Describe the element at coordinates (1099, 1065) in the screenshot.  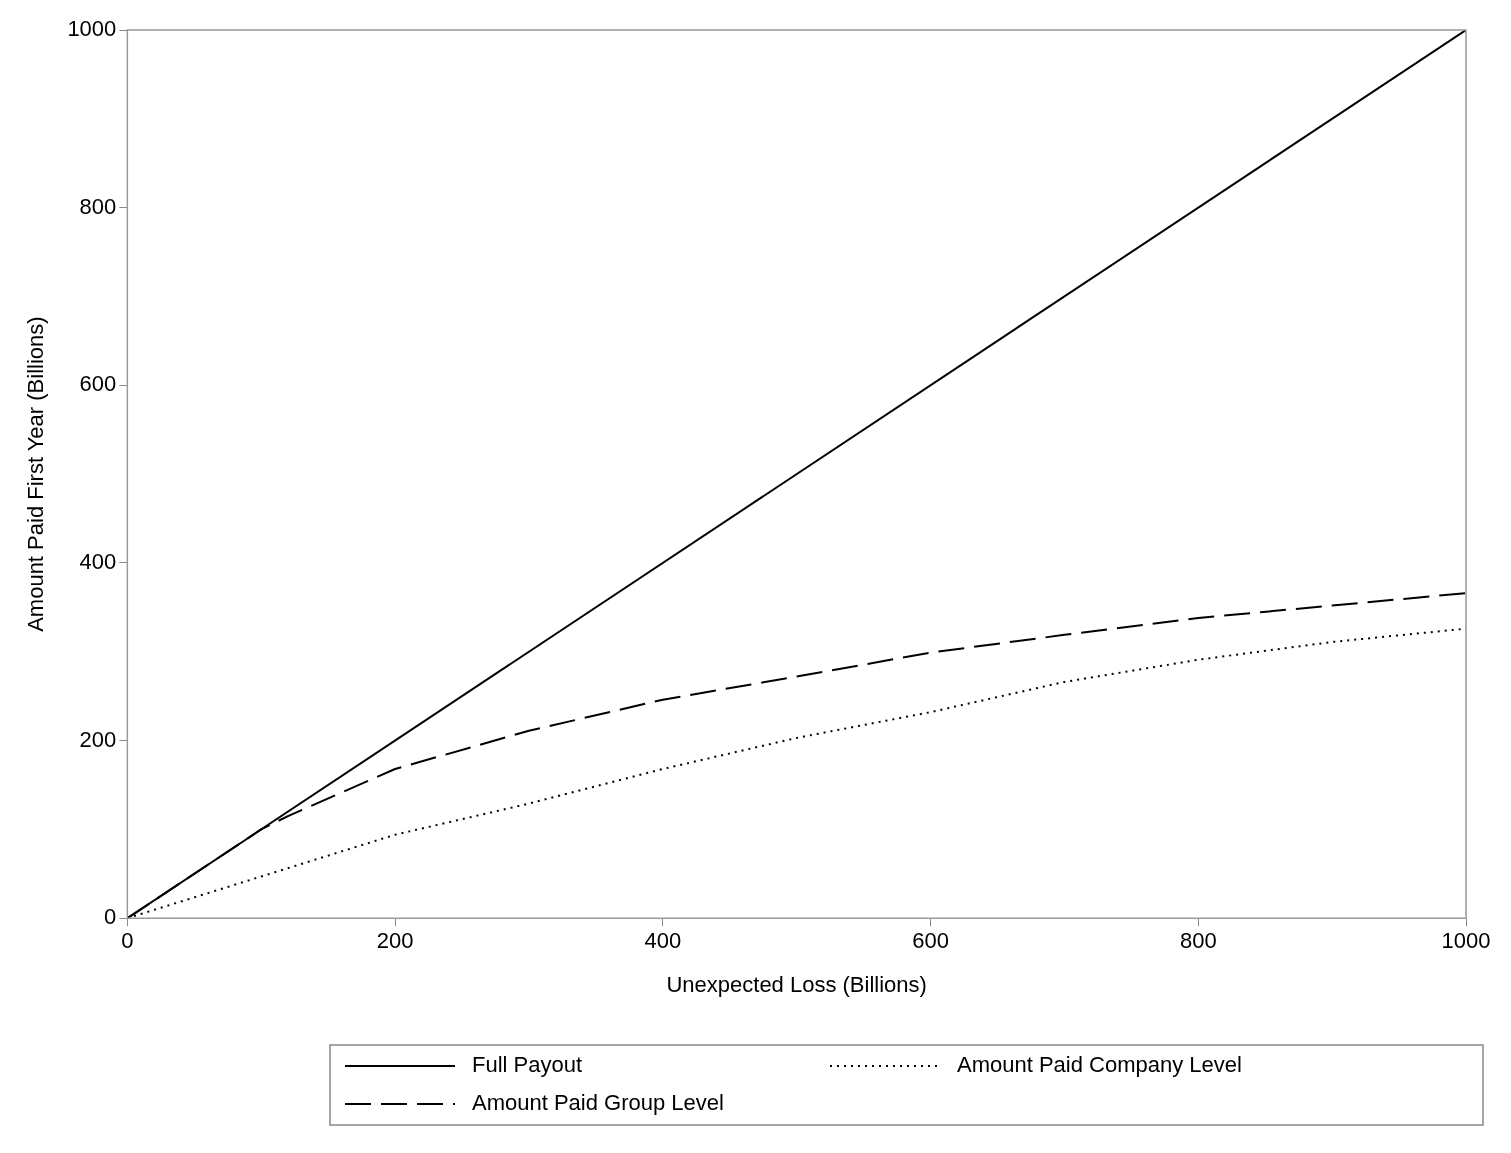
I see `legend-label: Amount Paid Company Level` at that location.